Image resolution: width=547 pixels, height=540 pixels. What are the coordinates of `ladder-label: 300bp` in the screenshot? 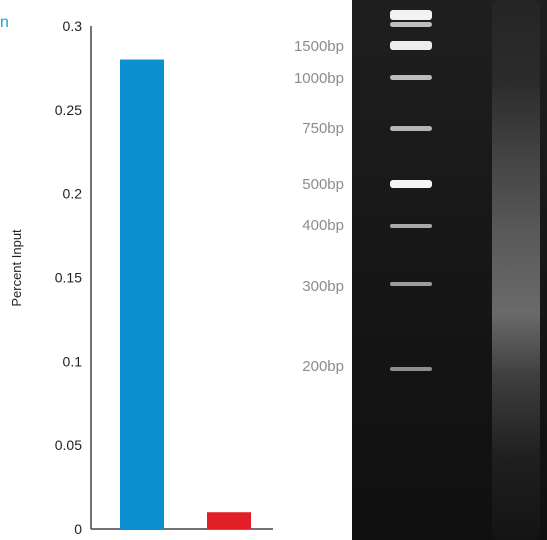 It's located at (323, 286).